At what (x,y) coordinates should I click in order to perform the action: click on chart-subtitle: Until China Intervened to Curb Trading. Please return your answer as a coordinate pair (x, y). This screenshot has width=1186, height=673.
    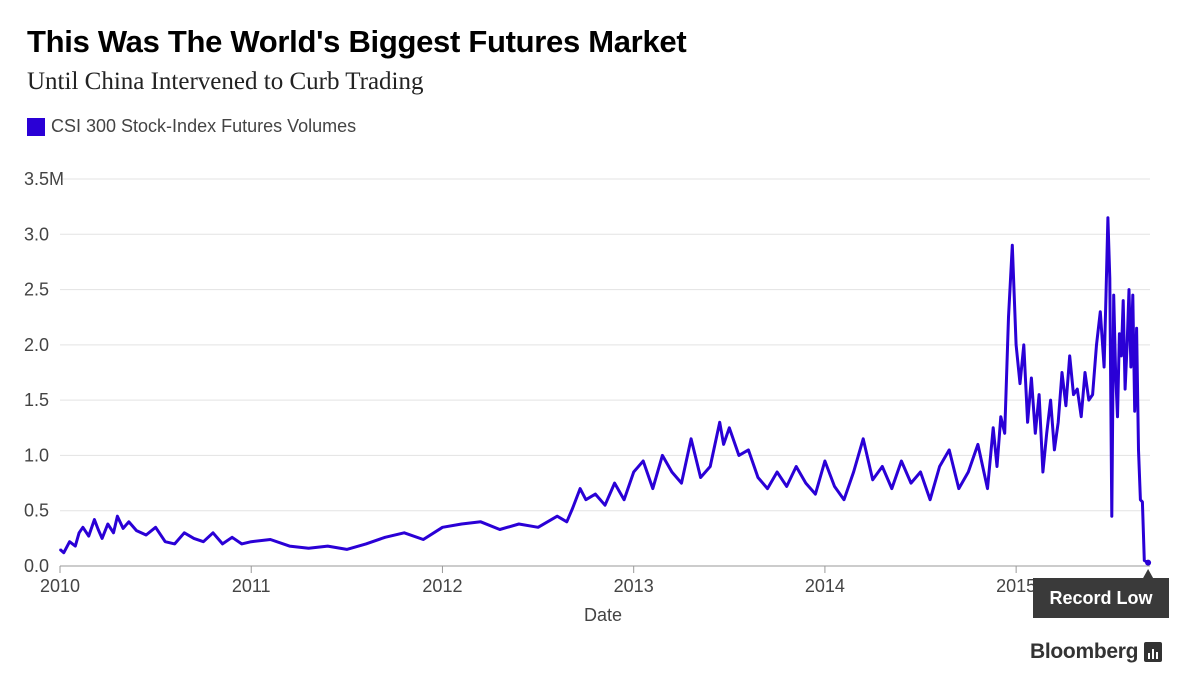
    Looking at the image, I should click on (225, 81).